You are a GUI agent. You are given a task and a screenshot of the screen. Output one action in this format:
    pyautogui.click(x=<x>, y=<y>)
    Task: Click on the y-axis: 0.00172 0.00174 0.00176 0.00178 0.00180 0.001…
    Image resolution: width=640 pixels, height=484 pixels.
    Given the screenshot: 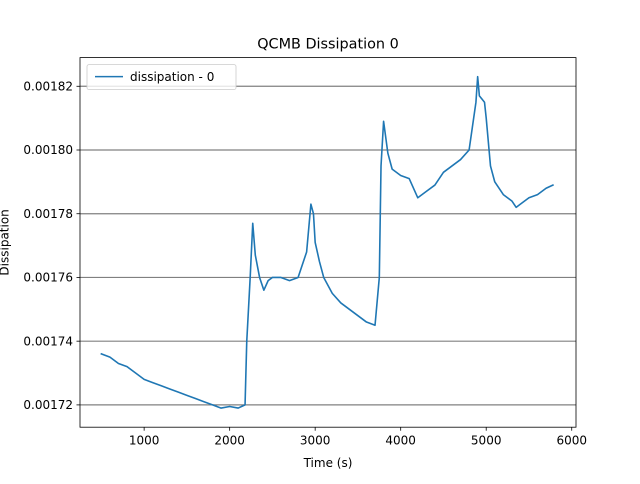 What is the action you would take?
    pyautogui.click(x=51, y=245)
    